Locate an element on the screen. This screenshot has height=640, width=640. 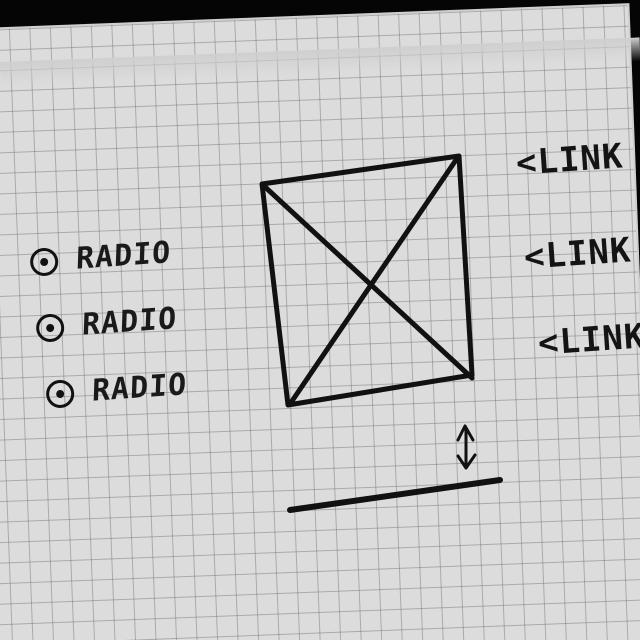
vertical-resize-icon is located at coordinates (466, 447).